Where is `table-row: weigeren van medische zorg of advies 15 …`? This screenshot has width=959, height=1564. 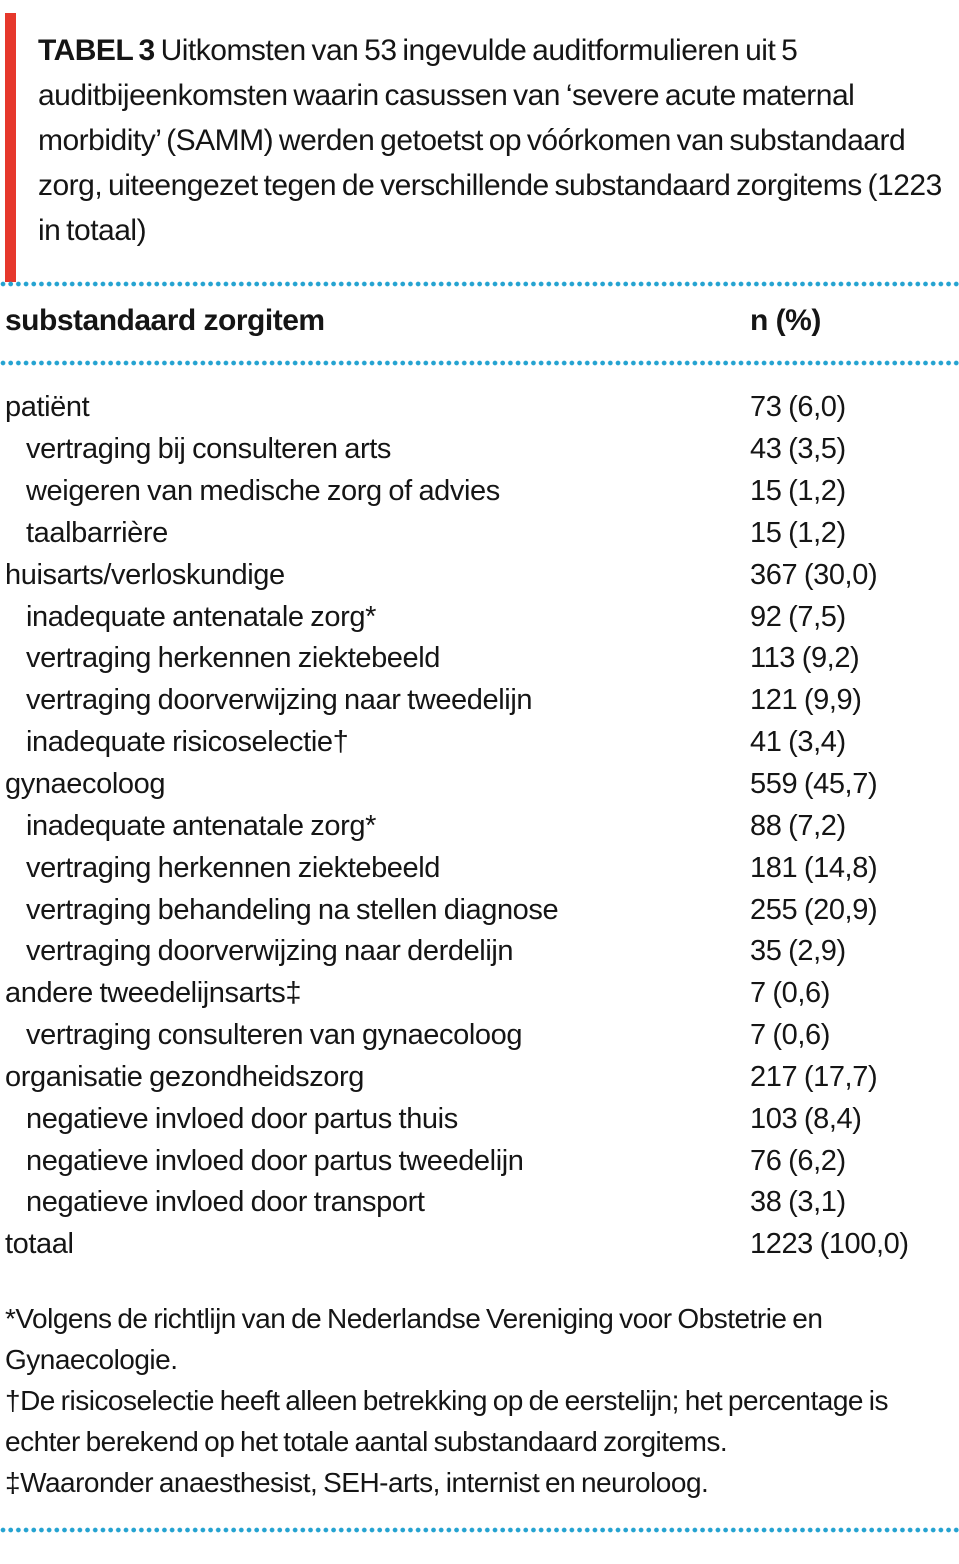 table-row: weigeren van medische zorg of advies 15 … is located at coordinates (480, 492).